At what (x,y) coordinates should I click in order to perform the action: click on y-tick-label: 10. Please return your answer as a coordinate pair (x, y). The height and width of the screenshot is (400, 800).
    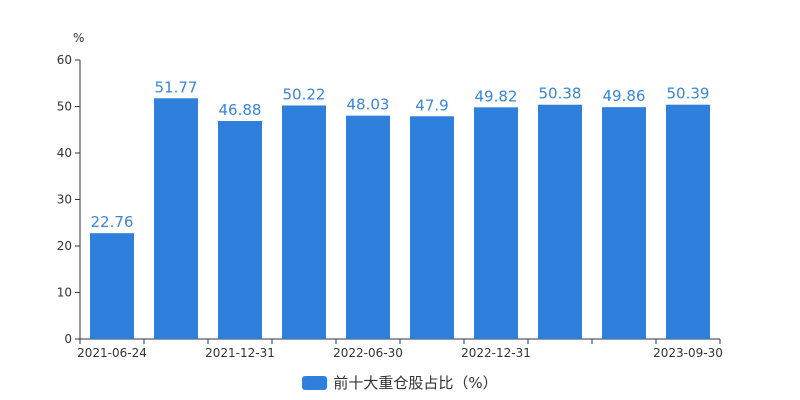
    Looking at the image, I should click on (64, 293).